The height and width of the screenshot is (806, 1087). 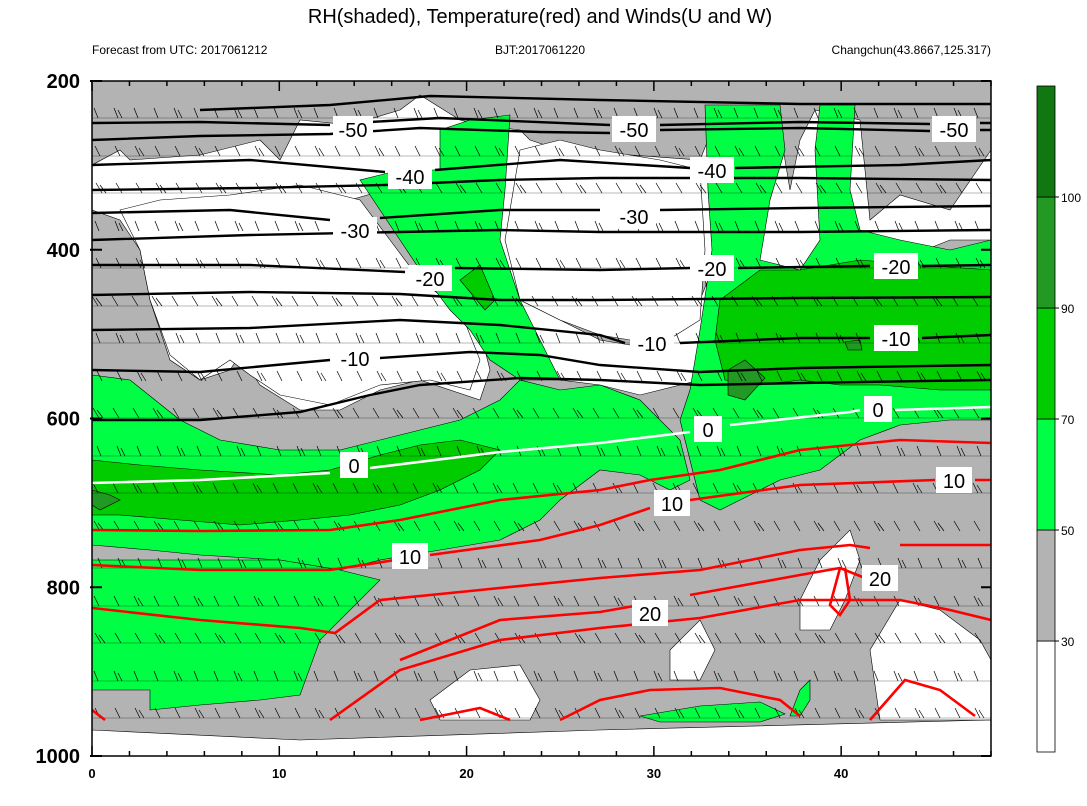 What do you see at coordinates (1058, 419) in the screenshot?
I see `colorbar: 30 50 70 90 100` at bounding box center [1058, 419].